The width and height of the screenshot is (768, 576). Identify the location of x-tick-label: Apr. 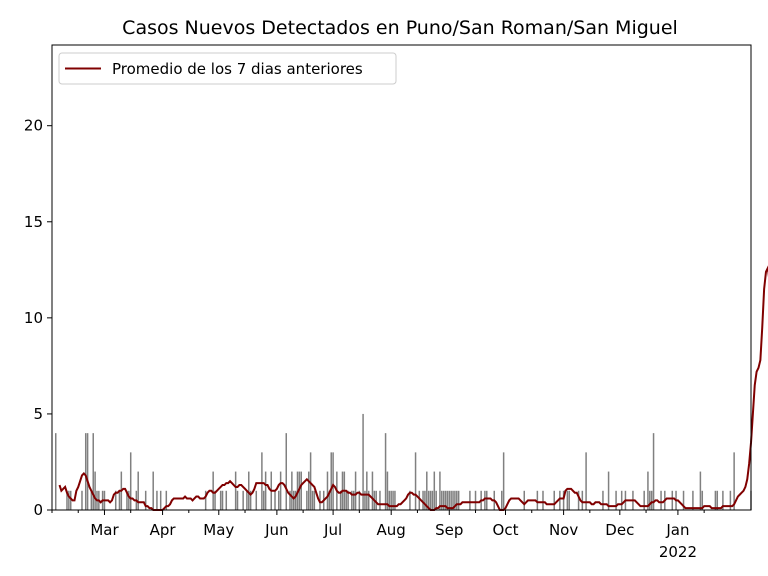
(163, 530).